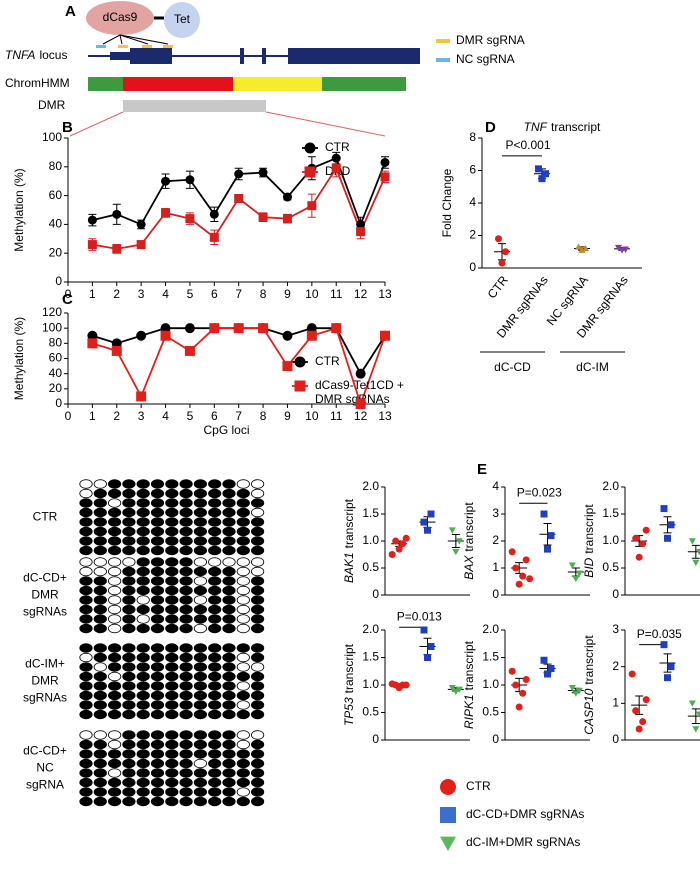  I want to click on sem-bar, so click(695, 716).